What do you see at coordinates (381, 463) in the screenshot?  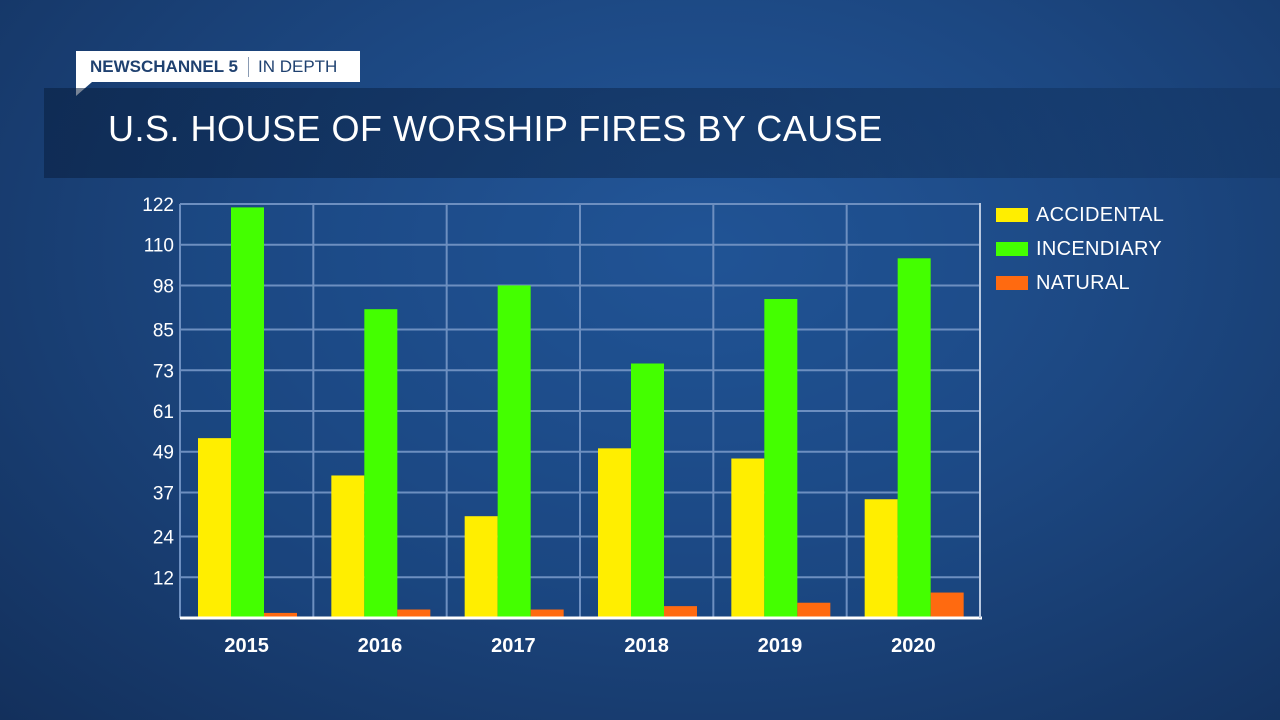 I see `bar-incendiary-2016` at bounding box center [381, 463].